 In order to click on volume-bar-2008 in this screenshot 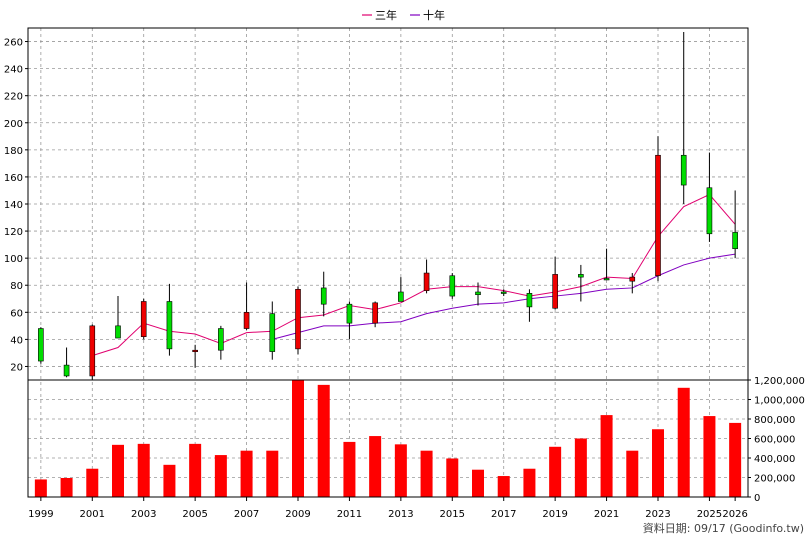, I will do `click(272, 473)`.